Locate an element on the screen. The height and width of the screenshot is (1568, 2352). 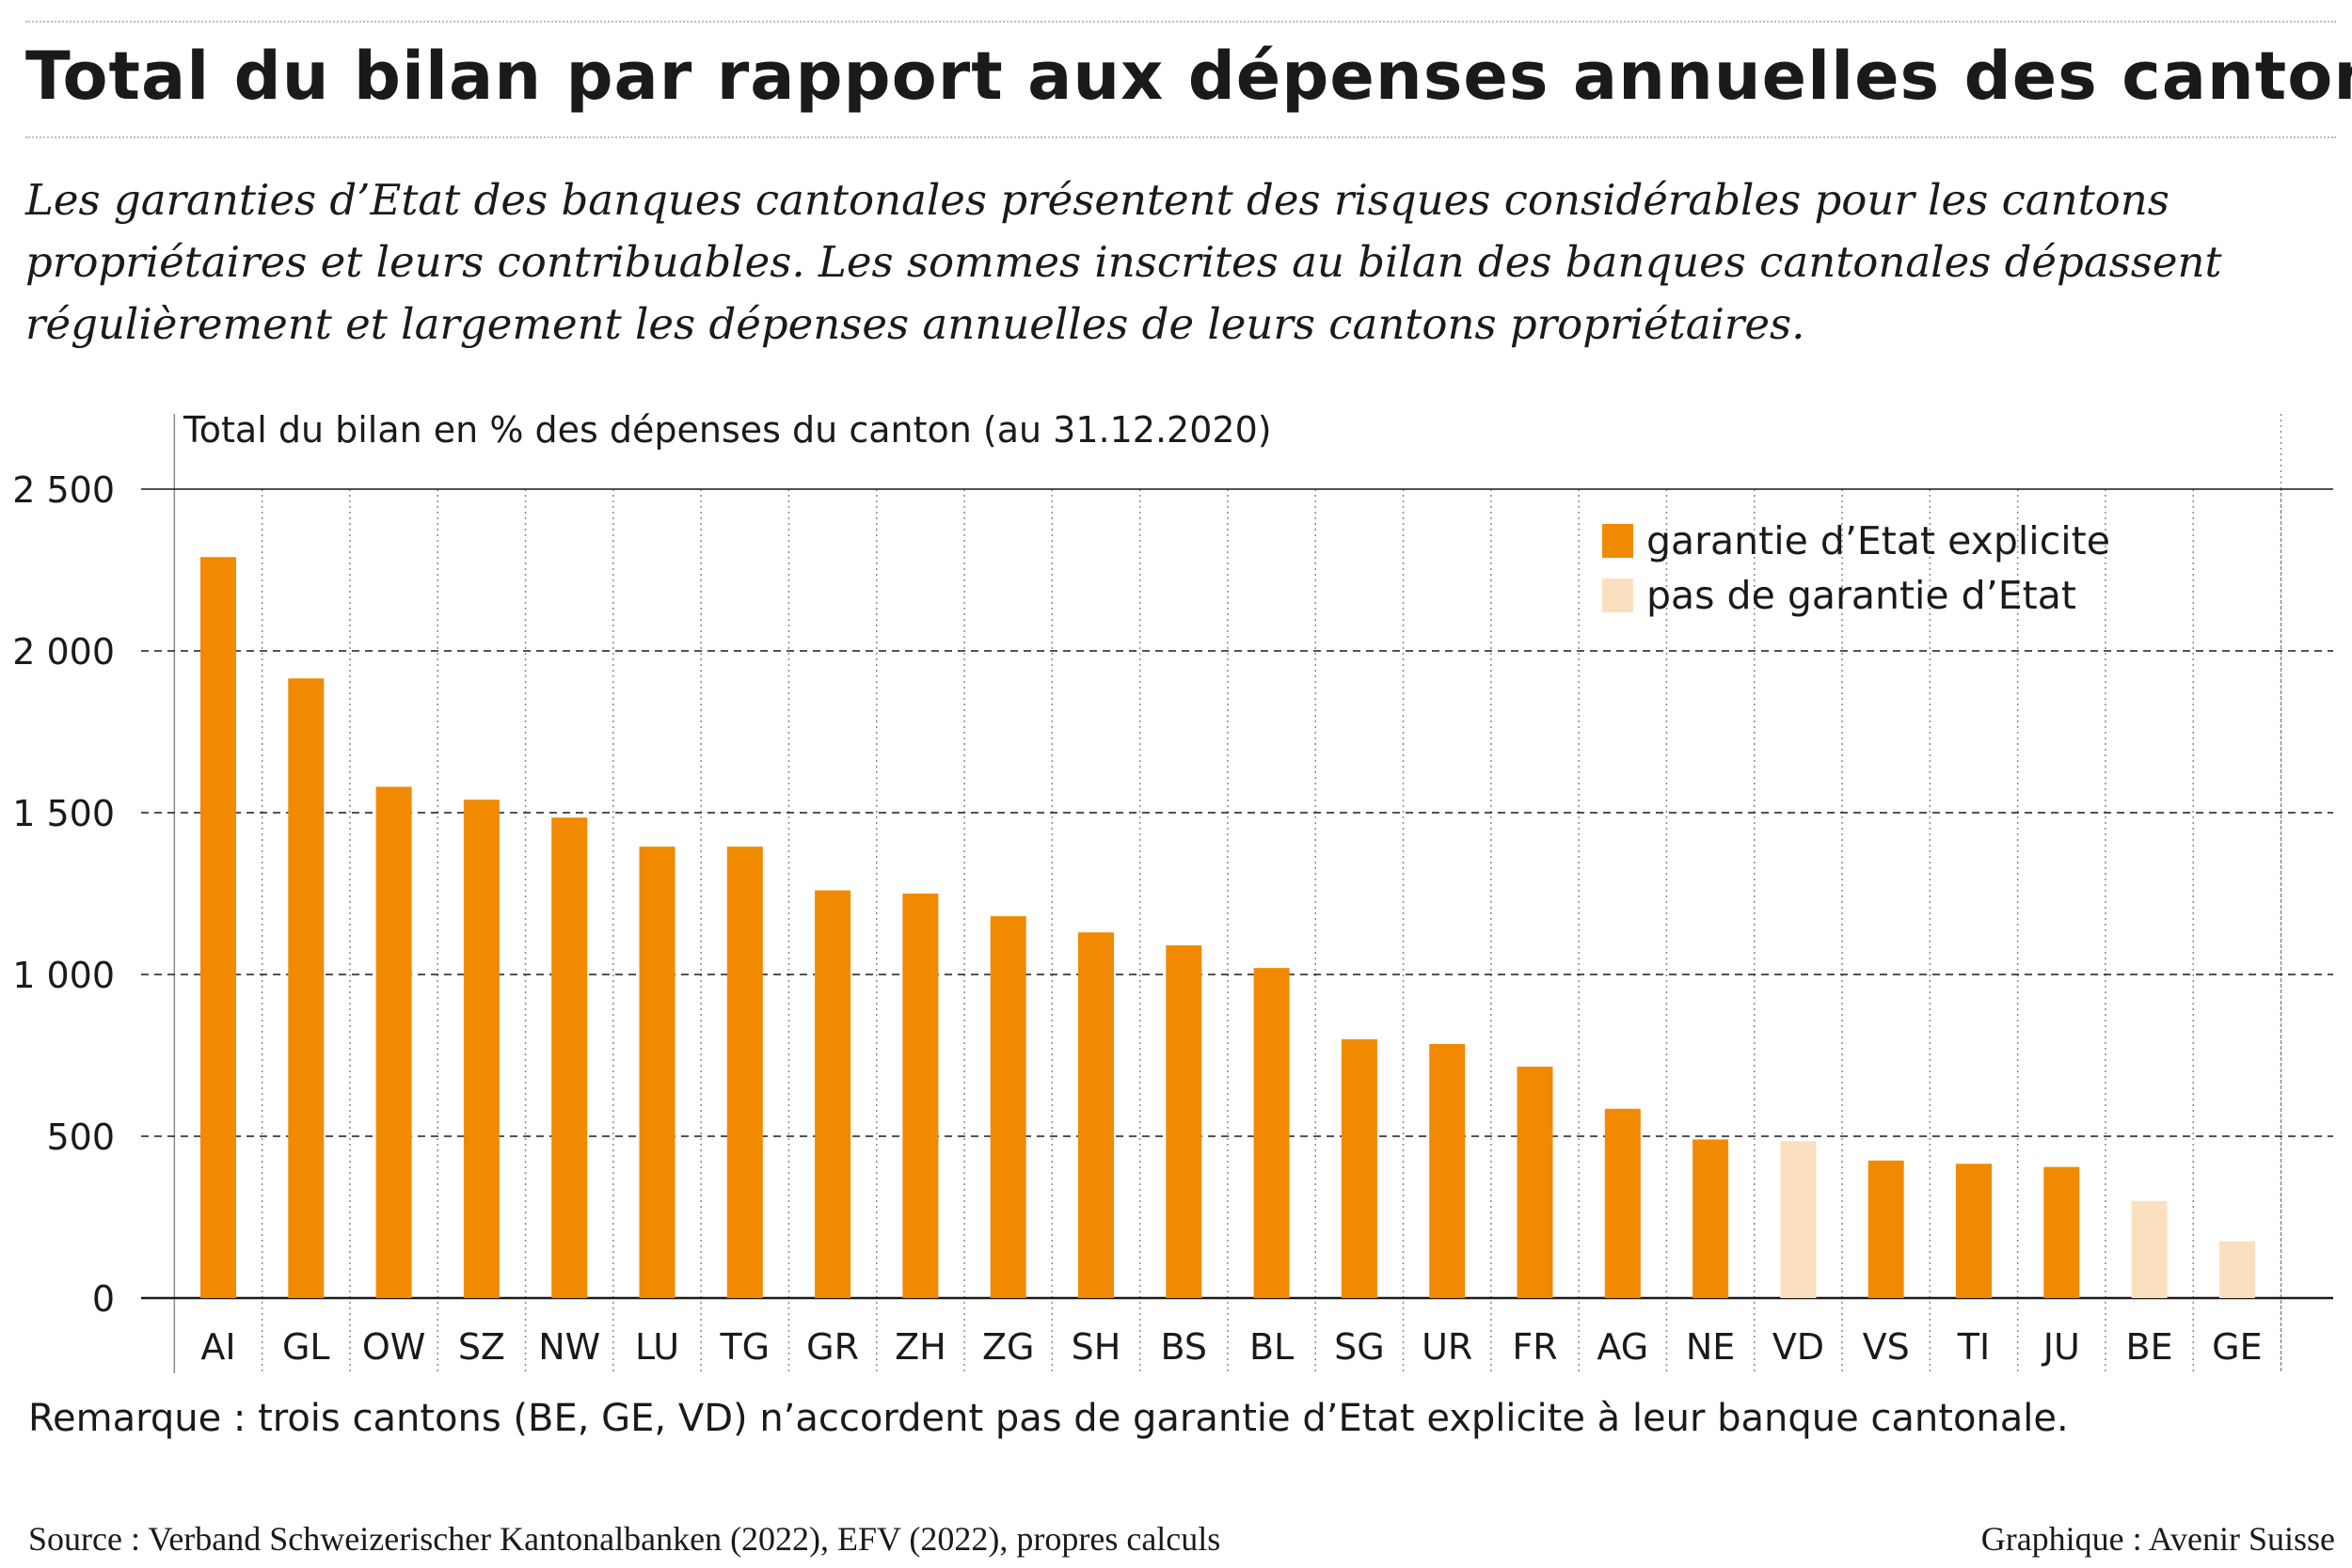
bar-zg is located at coordinates (1008, 1107).